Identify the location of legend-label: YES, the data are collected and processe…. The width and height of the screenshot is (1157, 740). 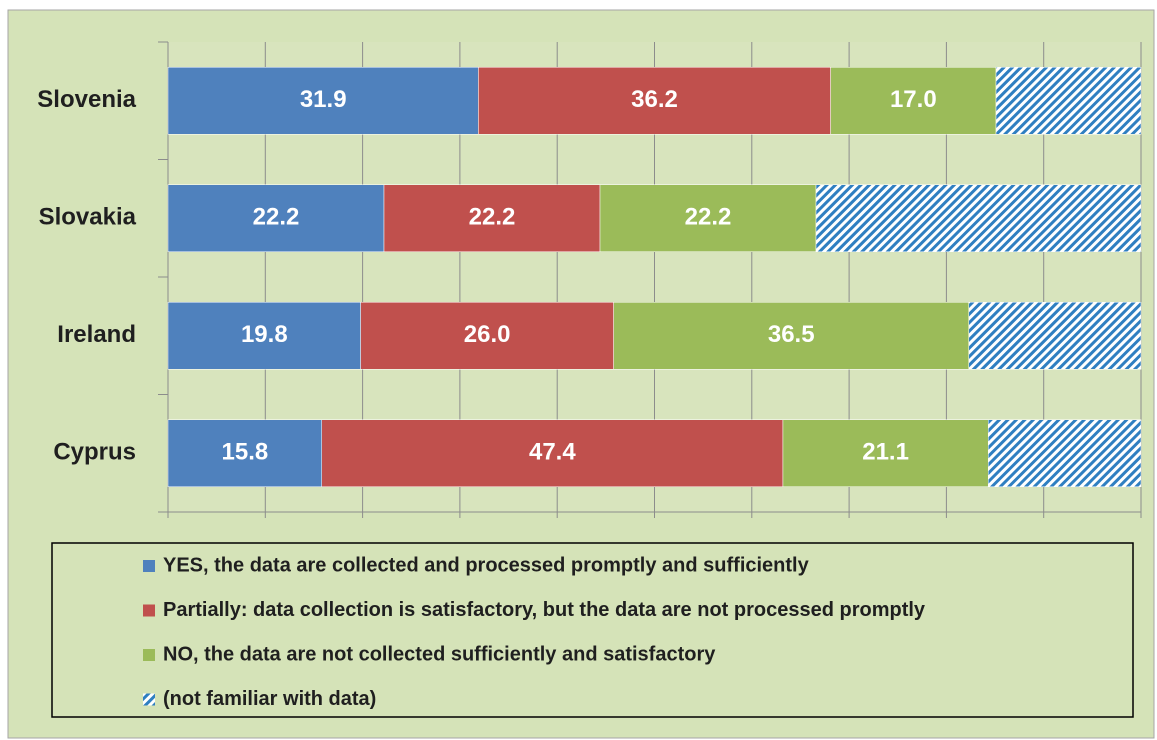
(486, 565).